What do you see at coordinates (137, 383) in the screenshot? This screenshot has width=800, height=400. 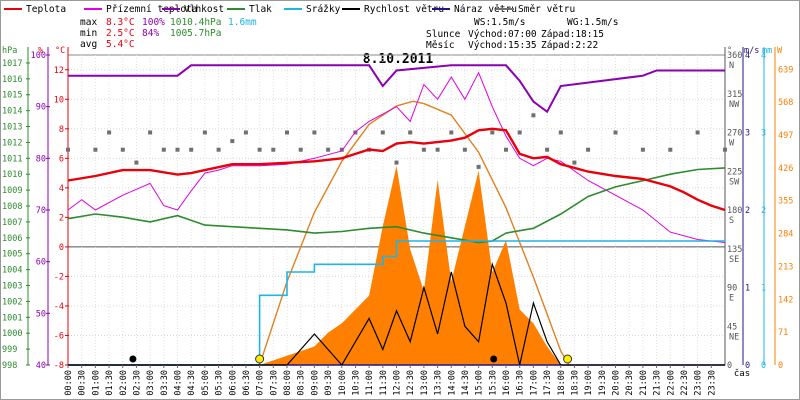 I see `x-tick-label: 02:30` at bounding box center [137, 383].